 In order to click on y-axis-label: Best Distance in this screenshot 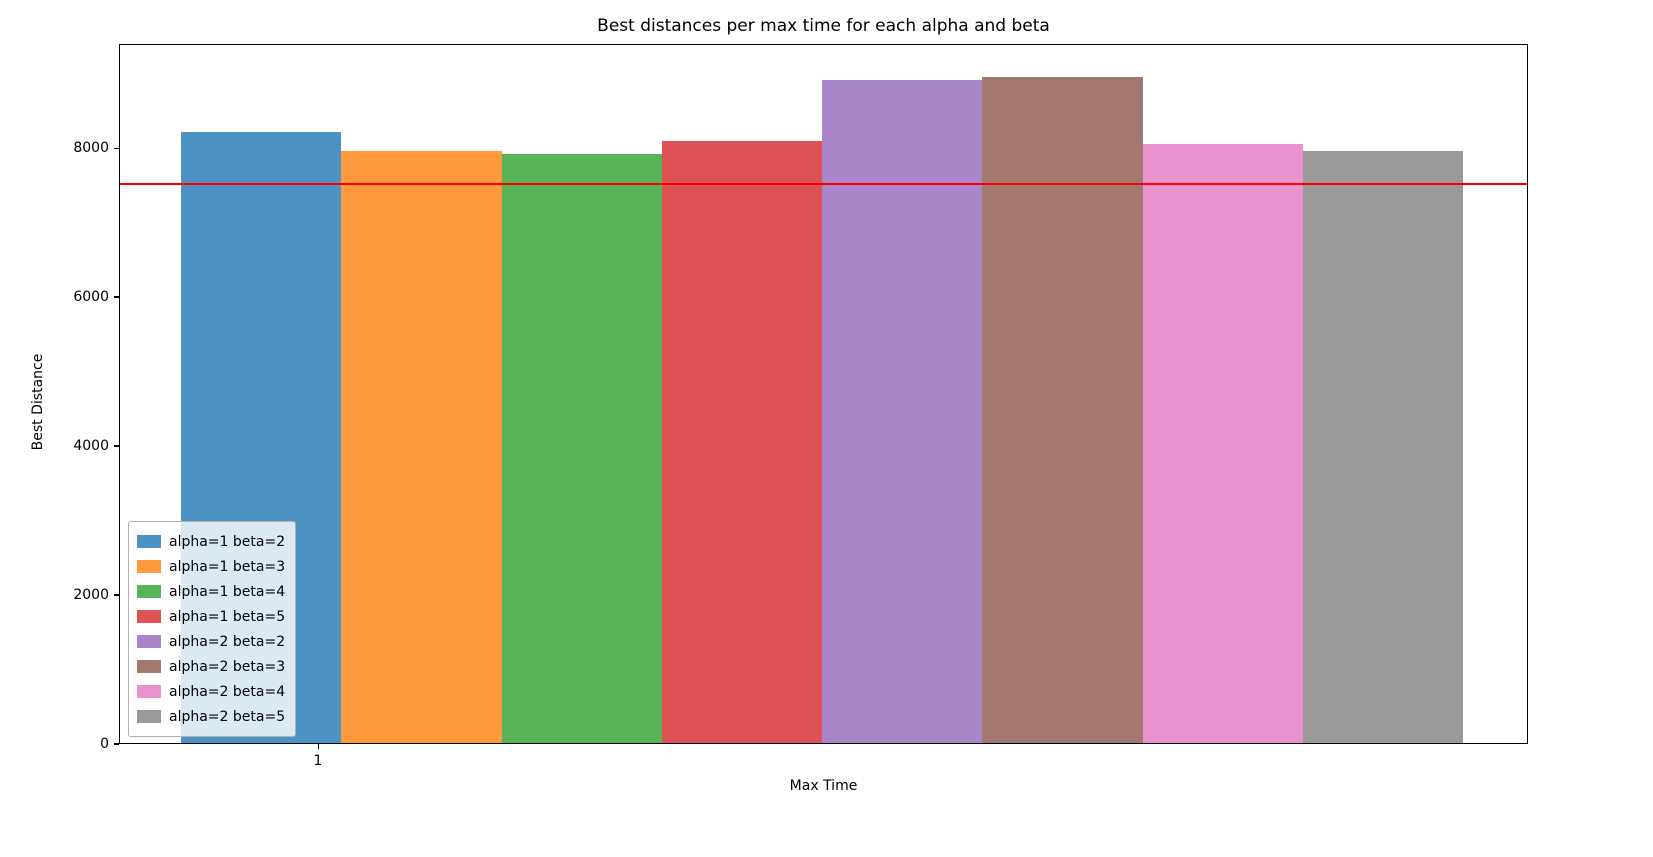, I will do `click(38, 378)`.